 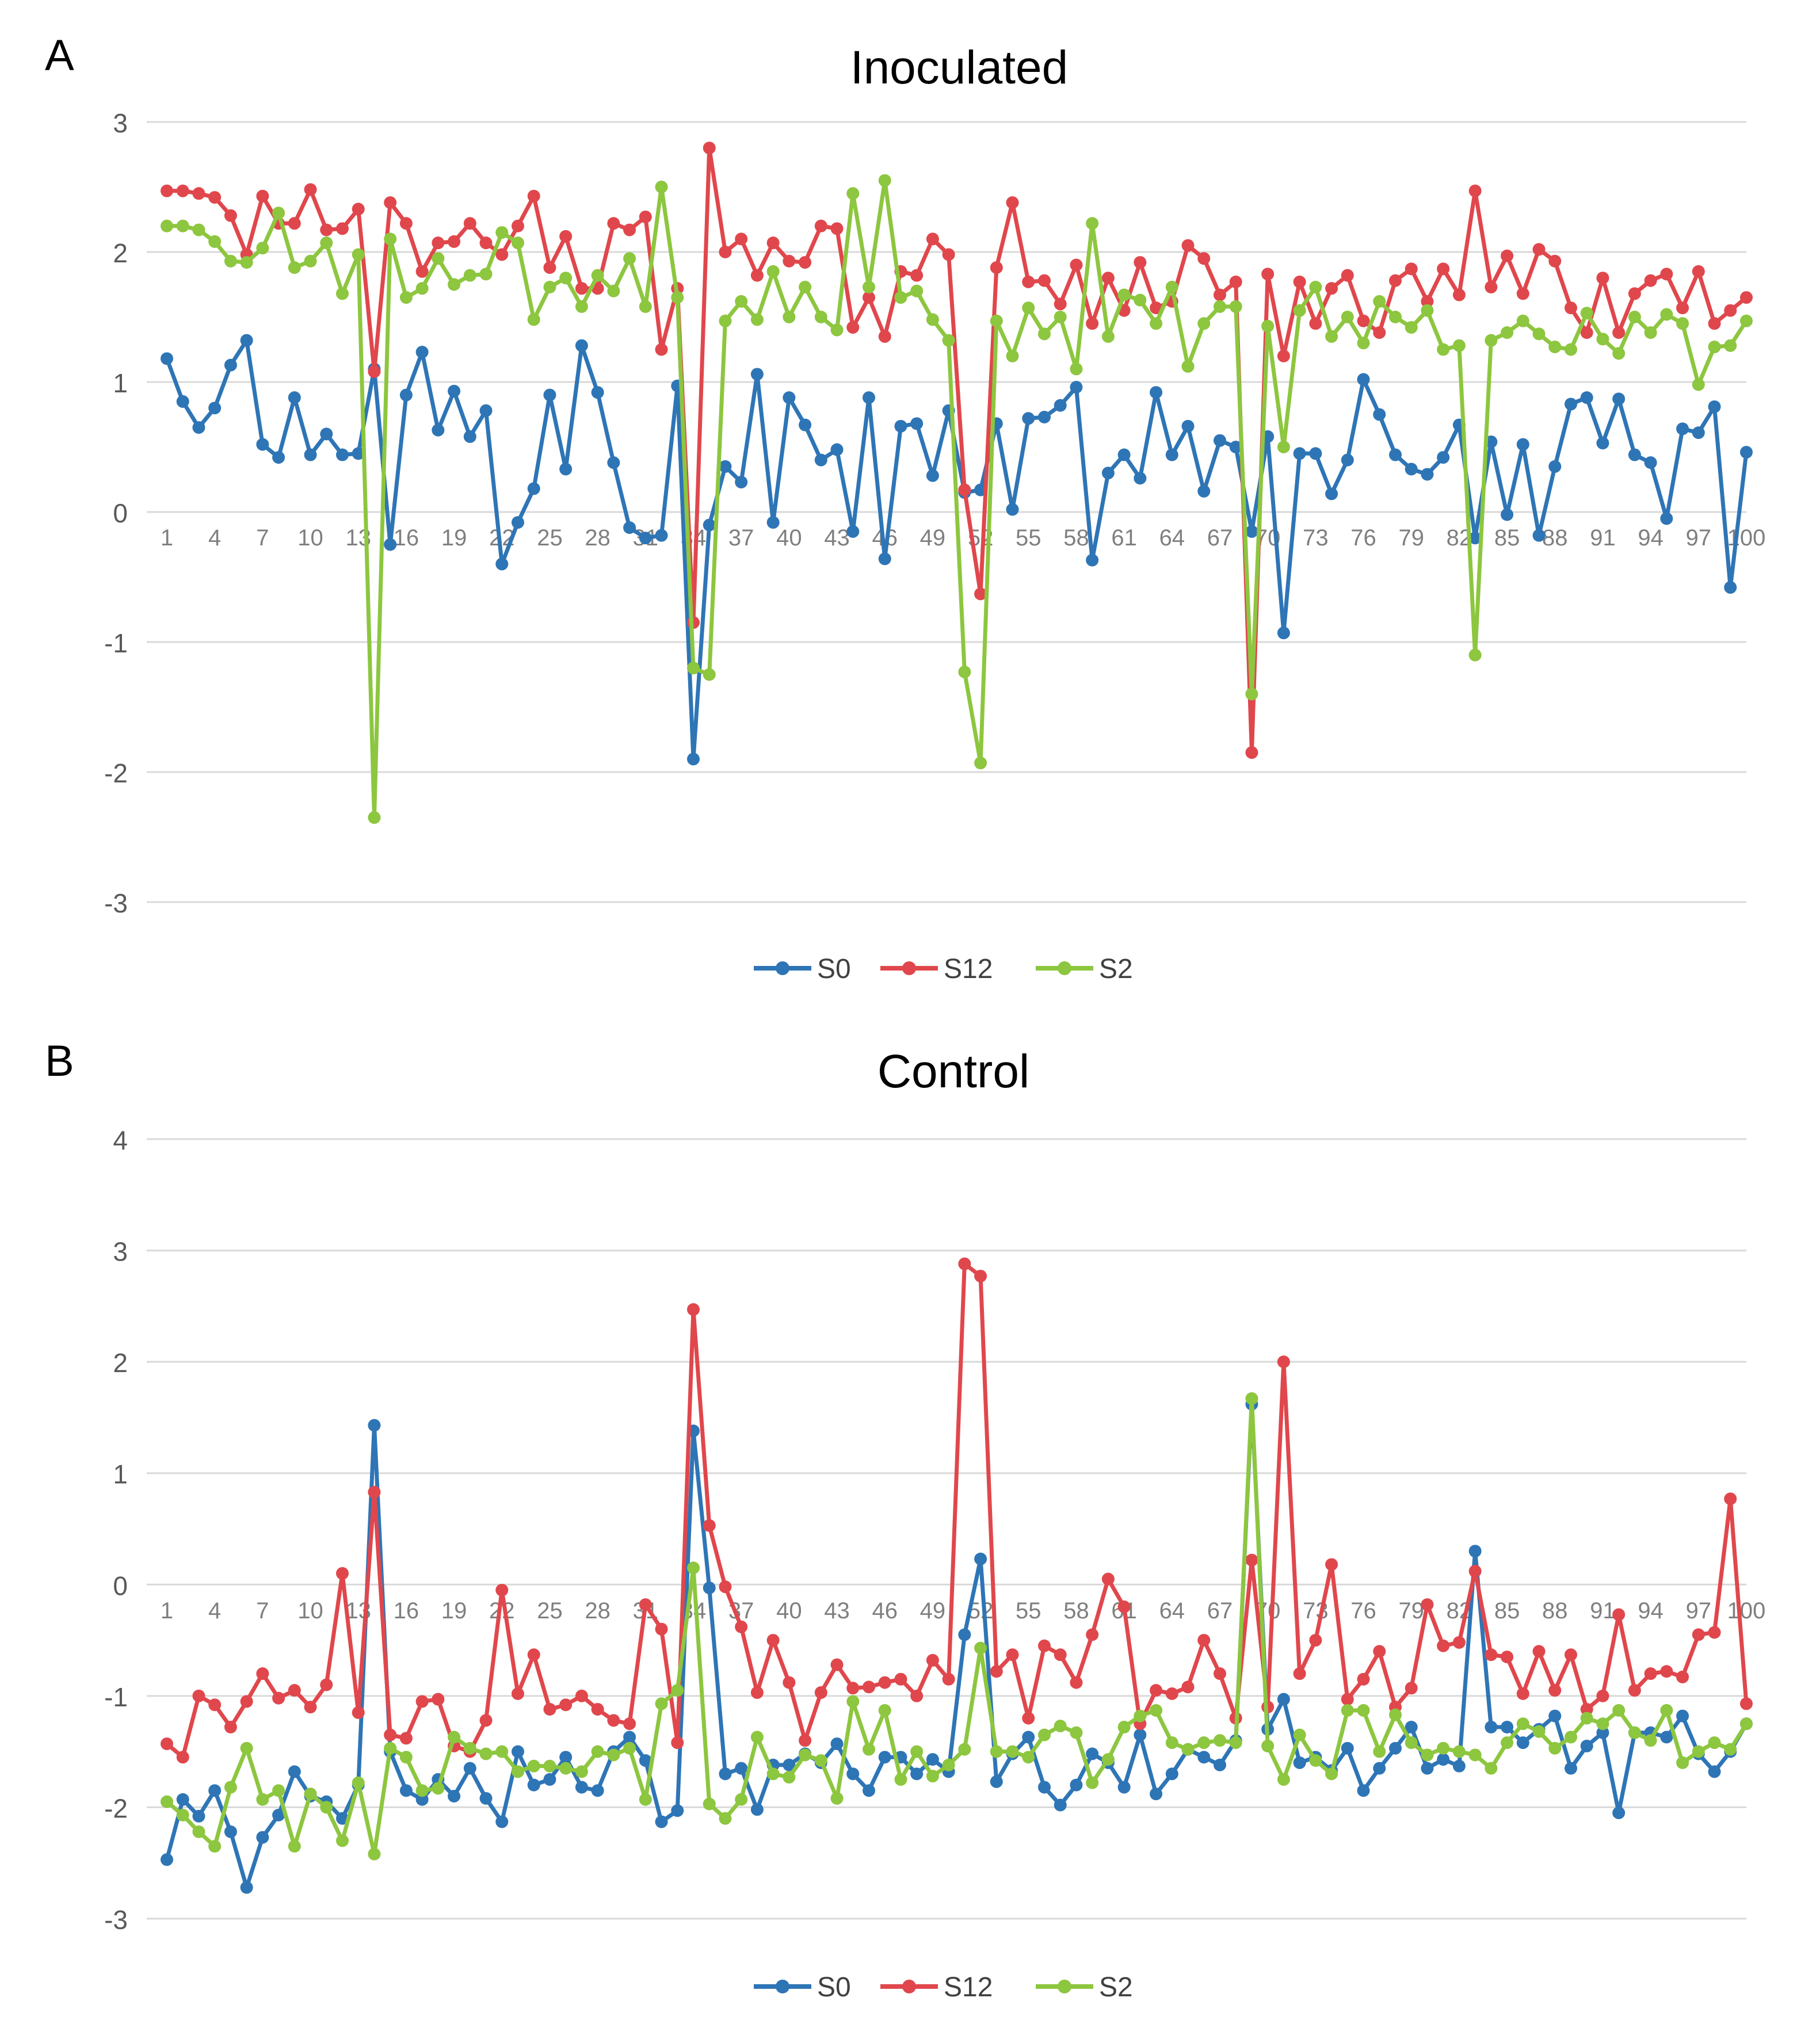 I want to click on legend-item-s12: S12, so click(x=937, y=969).